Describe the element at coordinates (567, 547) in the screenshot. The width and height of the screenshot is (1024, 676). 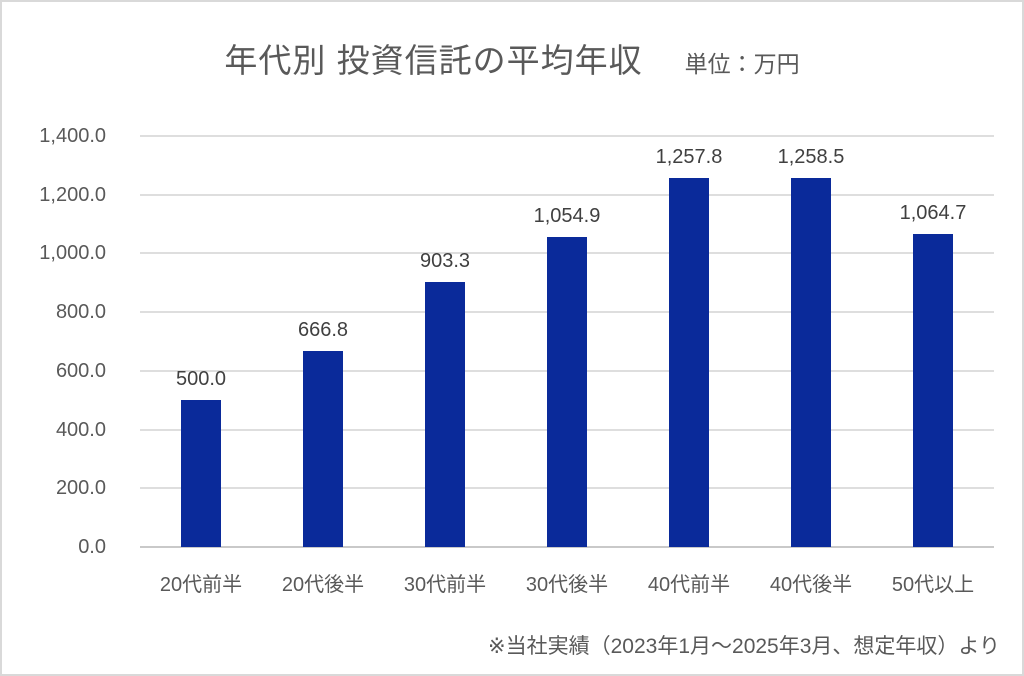
I see `x-axis-line` at that location.